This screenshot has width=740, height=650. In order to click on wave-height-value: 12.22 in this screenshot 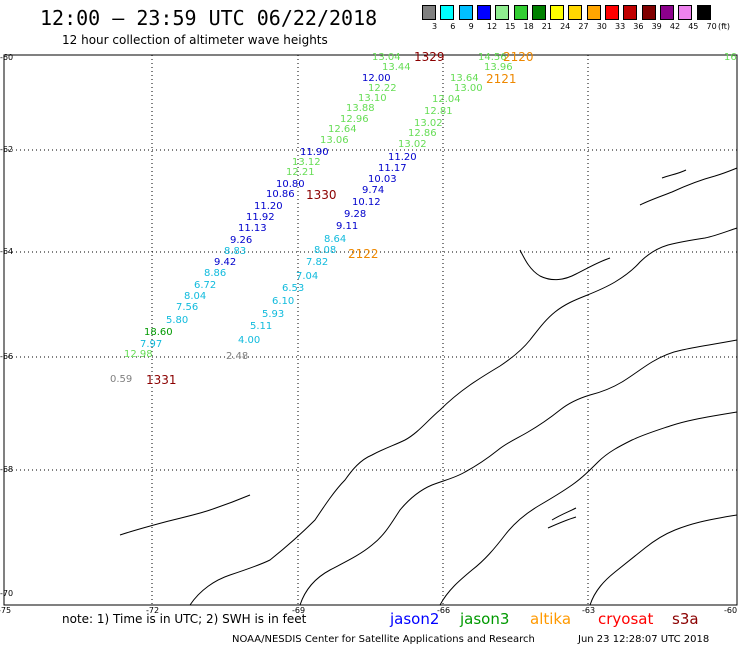, I will do `click(382, 88)`.